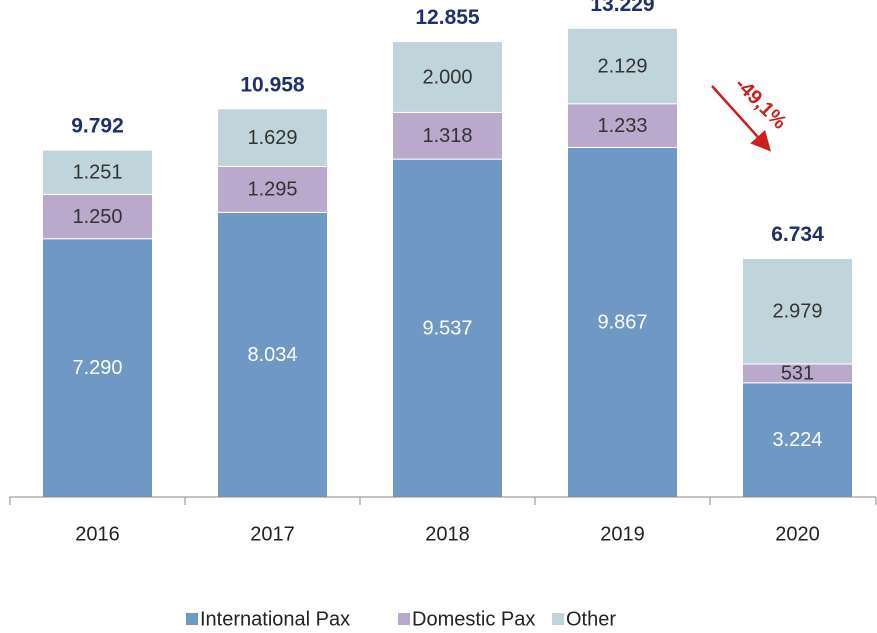 The width and height of the screenshot is (877, 633). What do you see at coordinates (272, 84) in the screenshot?
I see `total-label: 10.958` at bounding box center [272, 84].